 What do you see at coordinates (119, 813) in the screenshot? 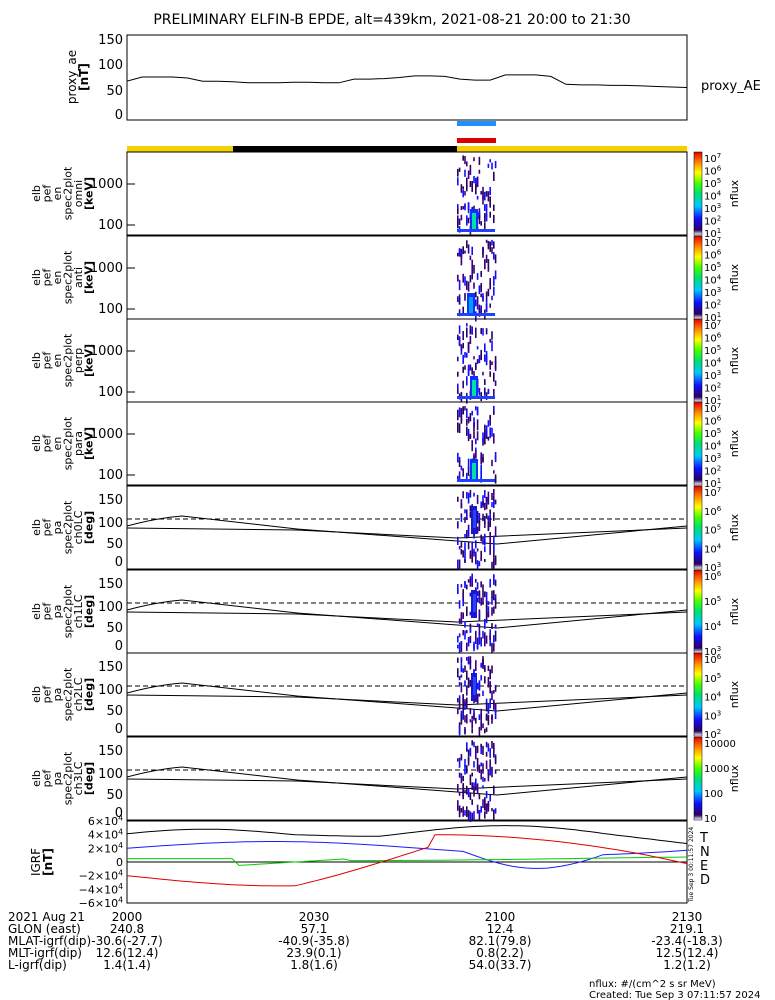
I see `pa-ytick: 0` at bounding box center [119, 813].